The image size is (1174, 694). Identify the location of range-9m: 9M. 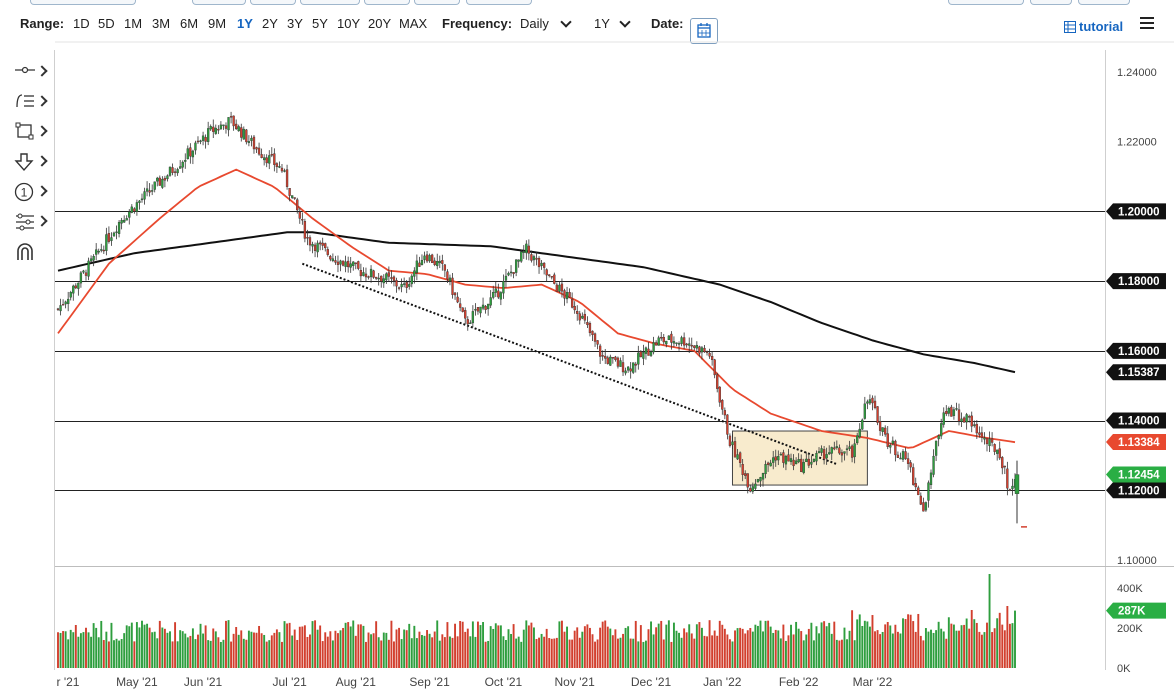
(217, 23).